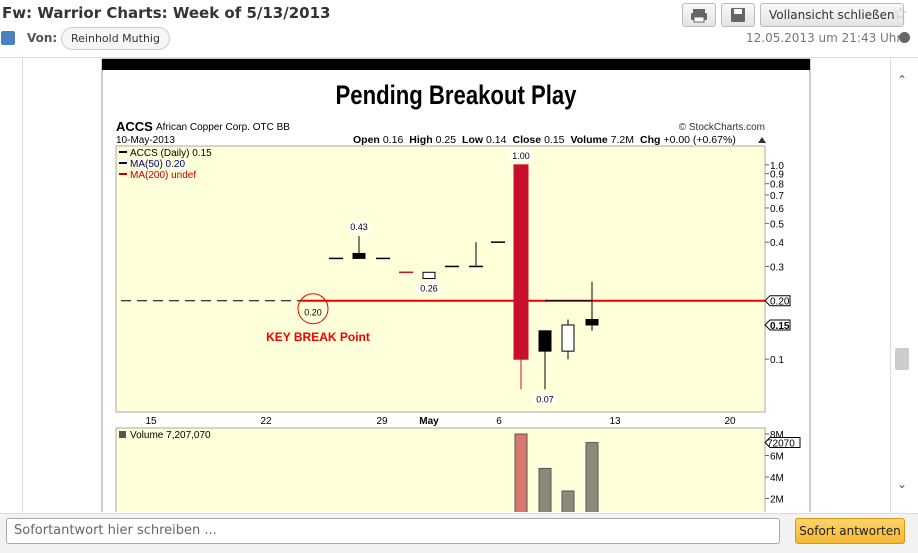 The width and height of the screenshot is (918, 553). What do you see at coordinates (777, 360) in the screenshot?
I see `y-tick-label: 0.1` at bounding box center [777, 360].